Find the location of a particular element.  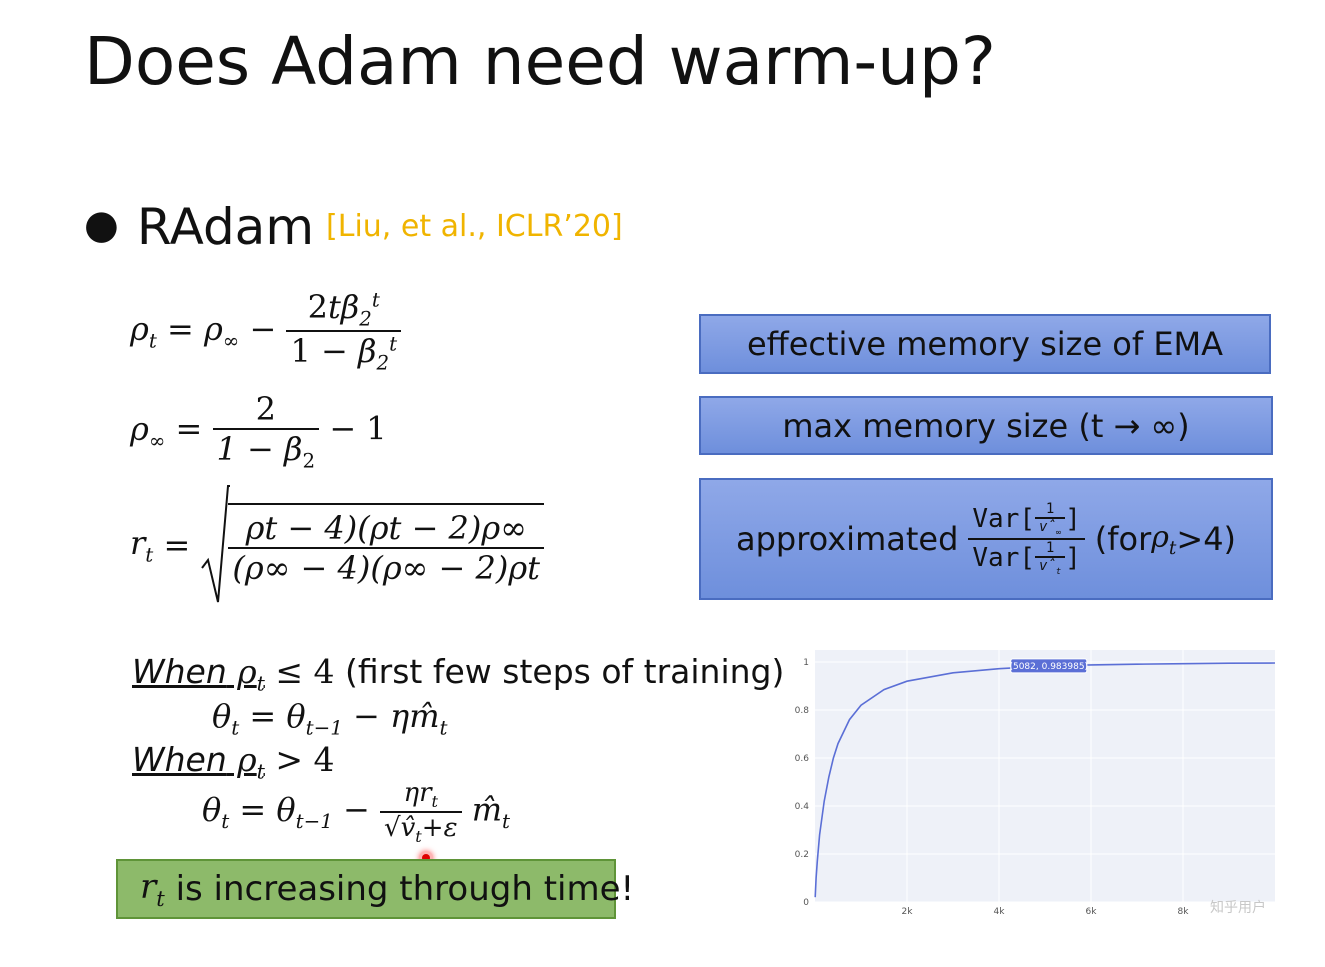

radical-sign is located at coordinates (216, 544).